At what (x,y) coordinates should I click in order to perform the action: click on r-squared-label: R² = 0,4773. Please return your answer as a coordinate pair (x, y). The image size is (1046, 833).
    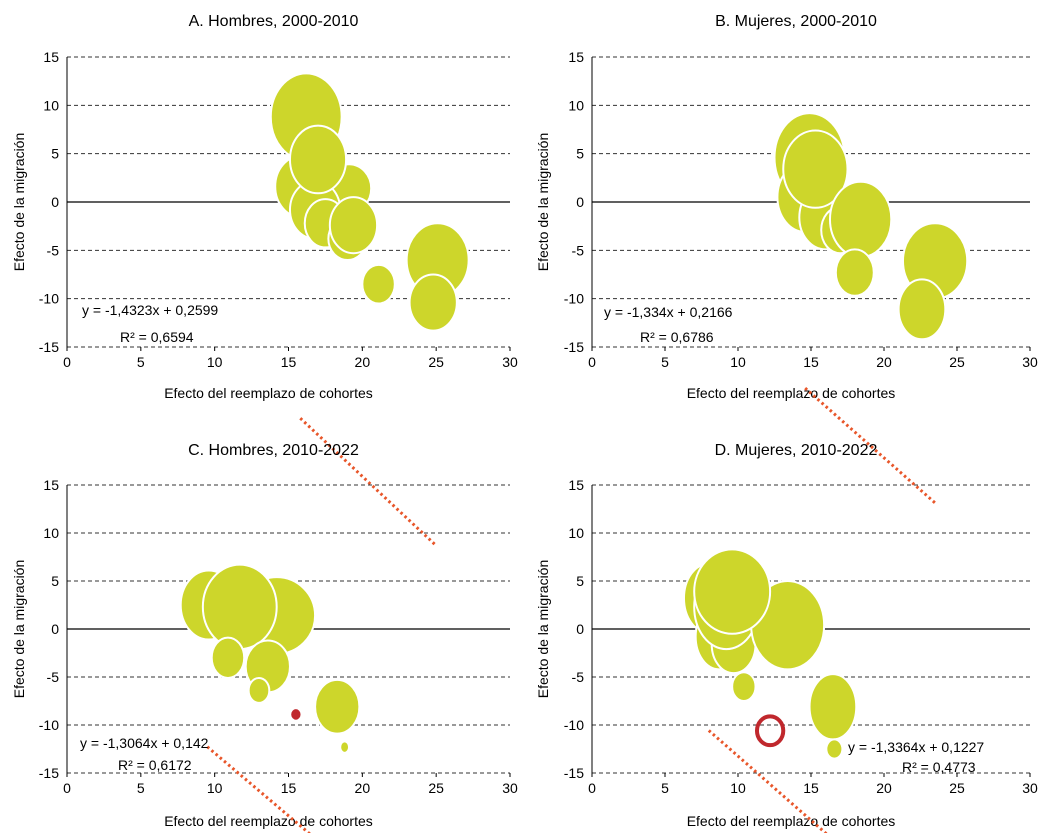
    Looking at the image, I should click on (939, 767).